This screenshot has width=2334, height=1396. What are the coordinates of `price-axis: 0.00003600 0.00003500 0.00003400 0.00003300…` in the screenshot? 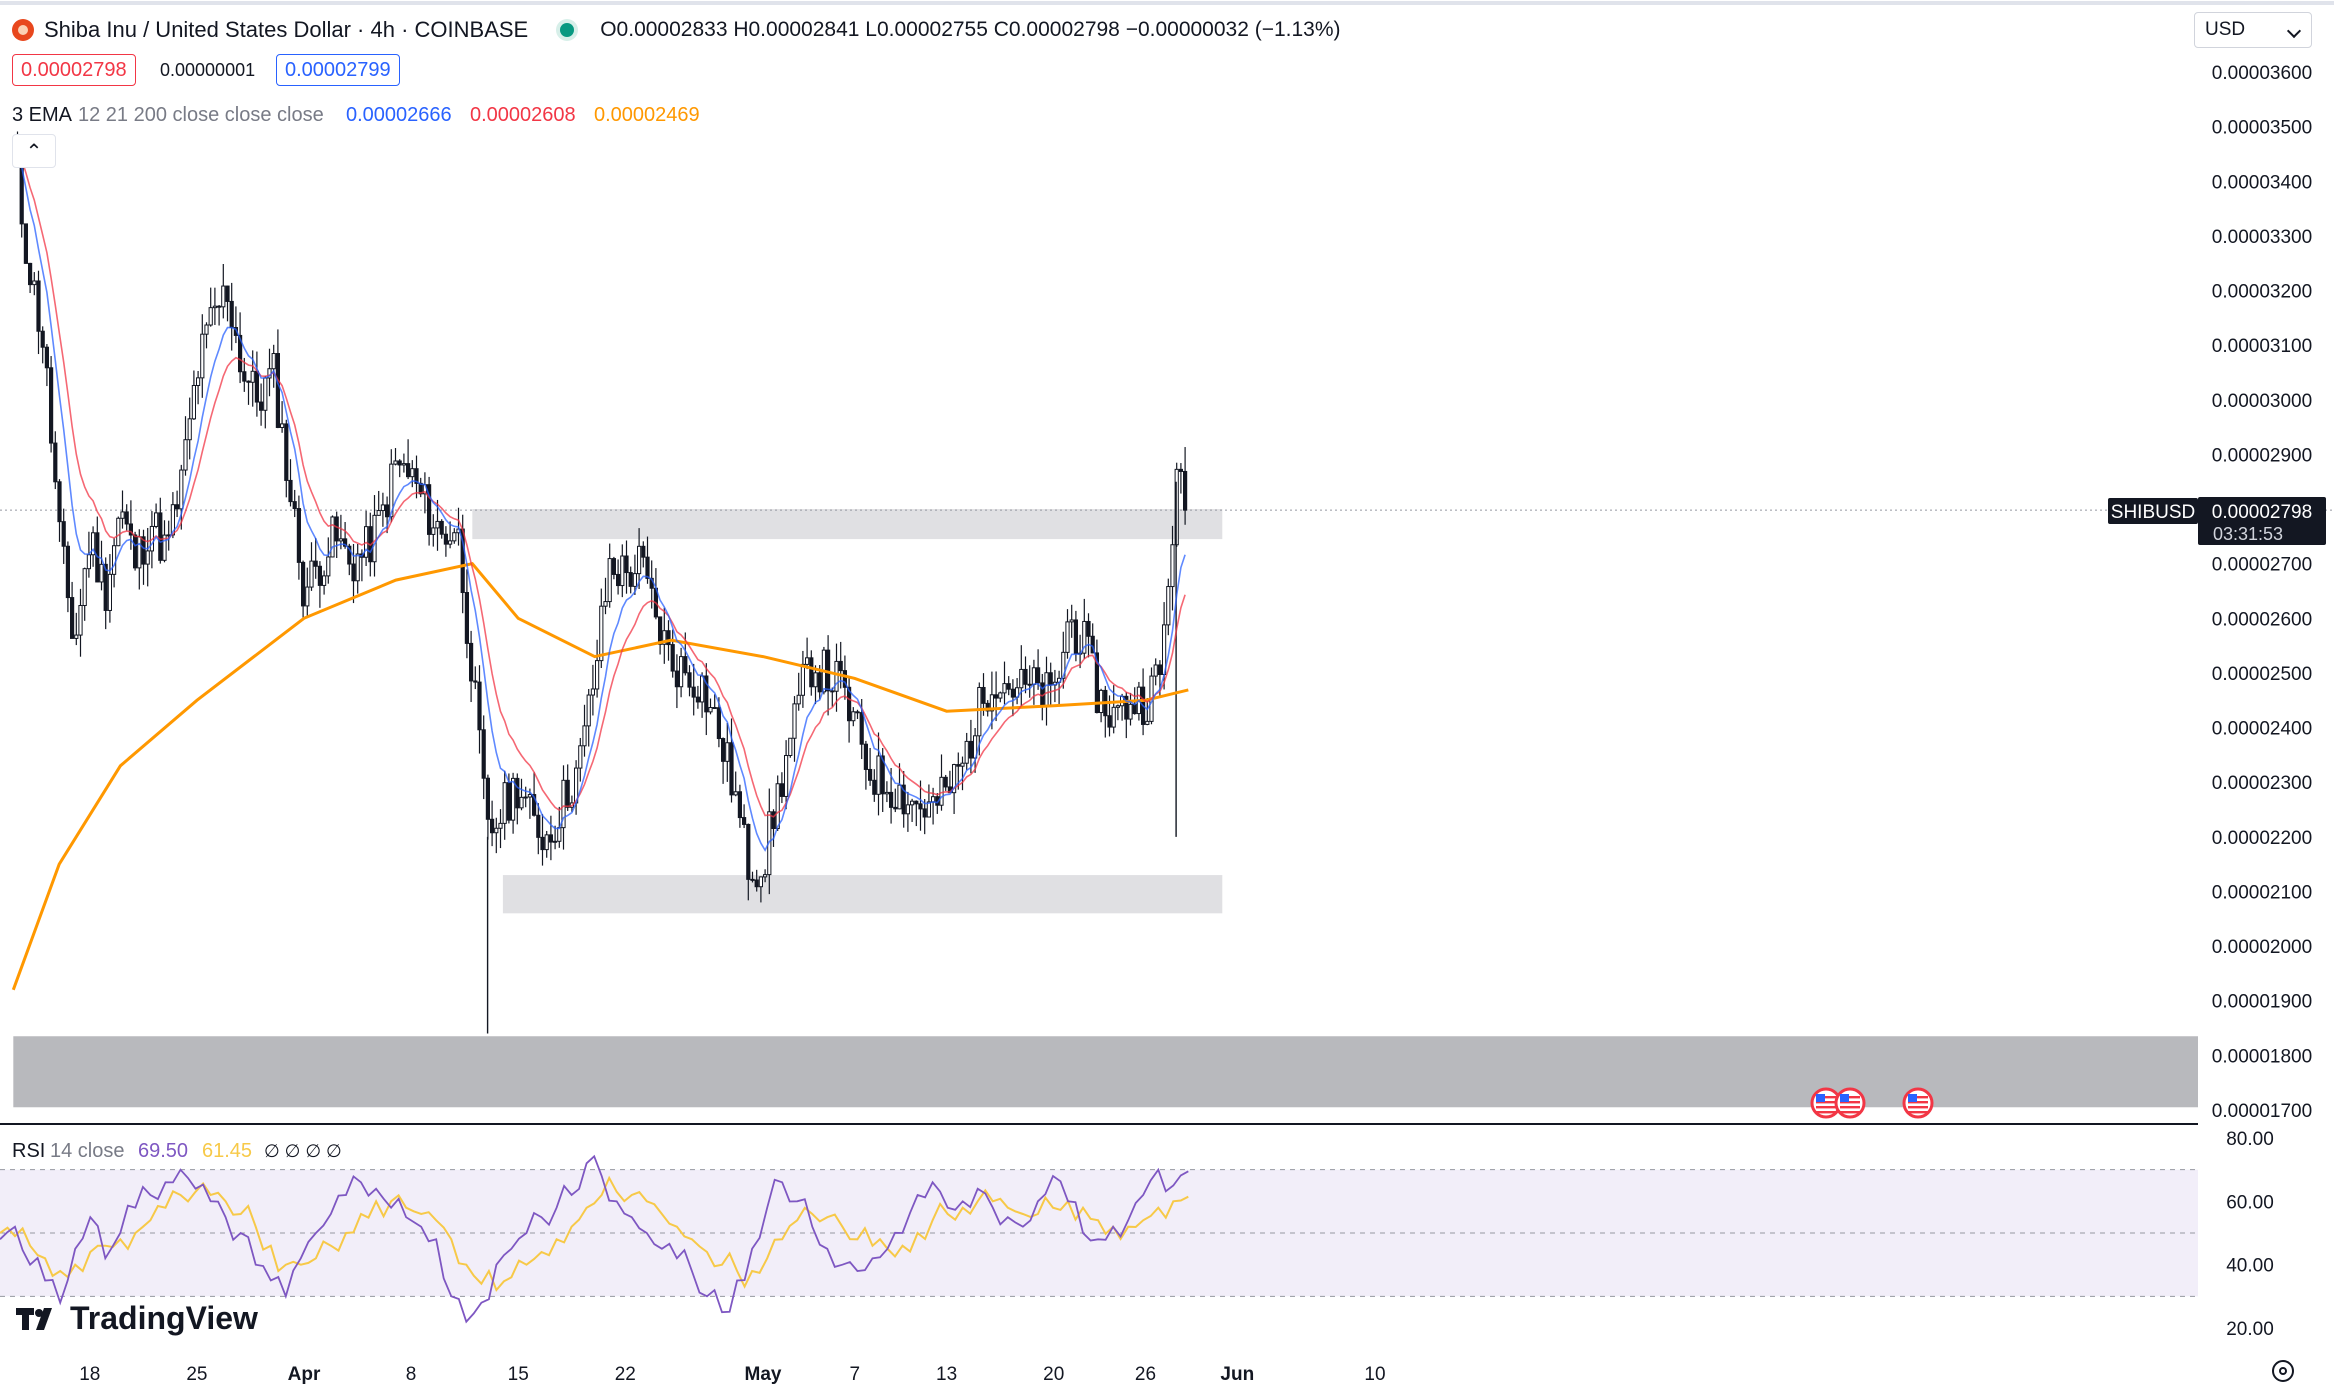 It's located at (2262, 592).